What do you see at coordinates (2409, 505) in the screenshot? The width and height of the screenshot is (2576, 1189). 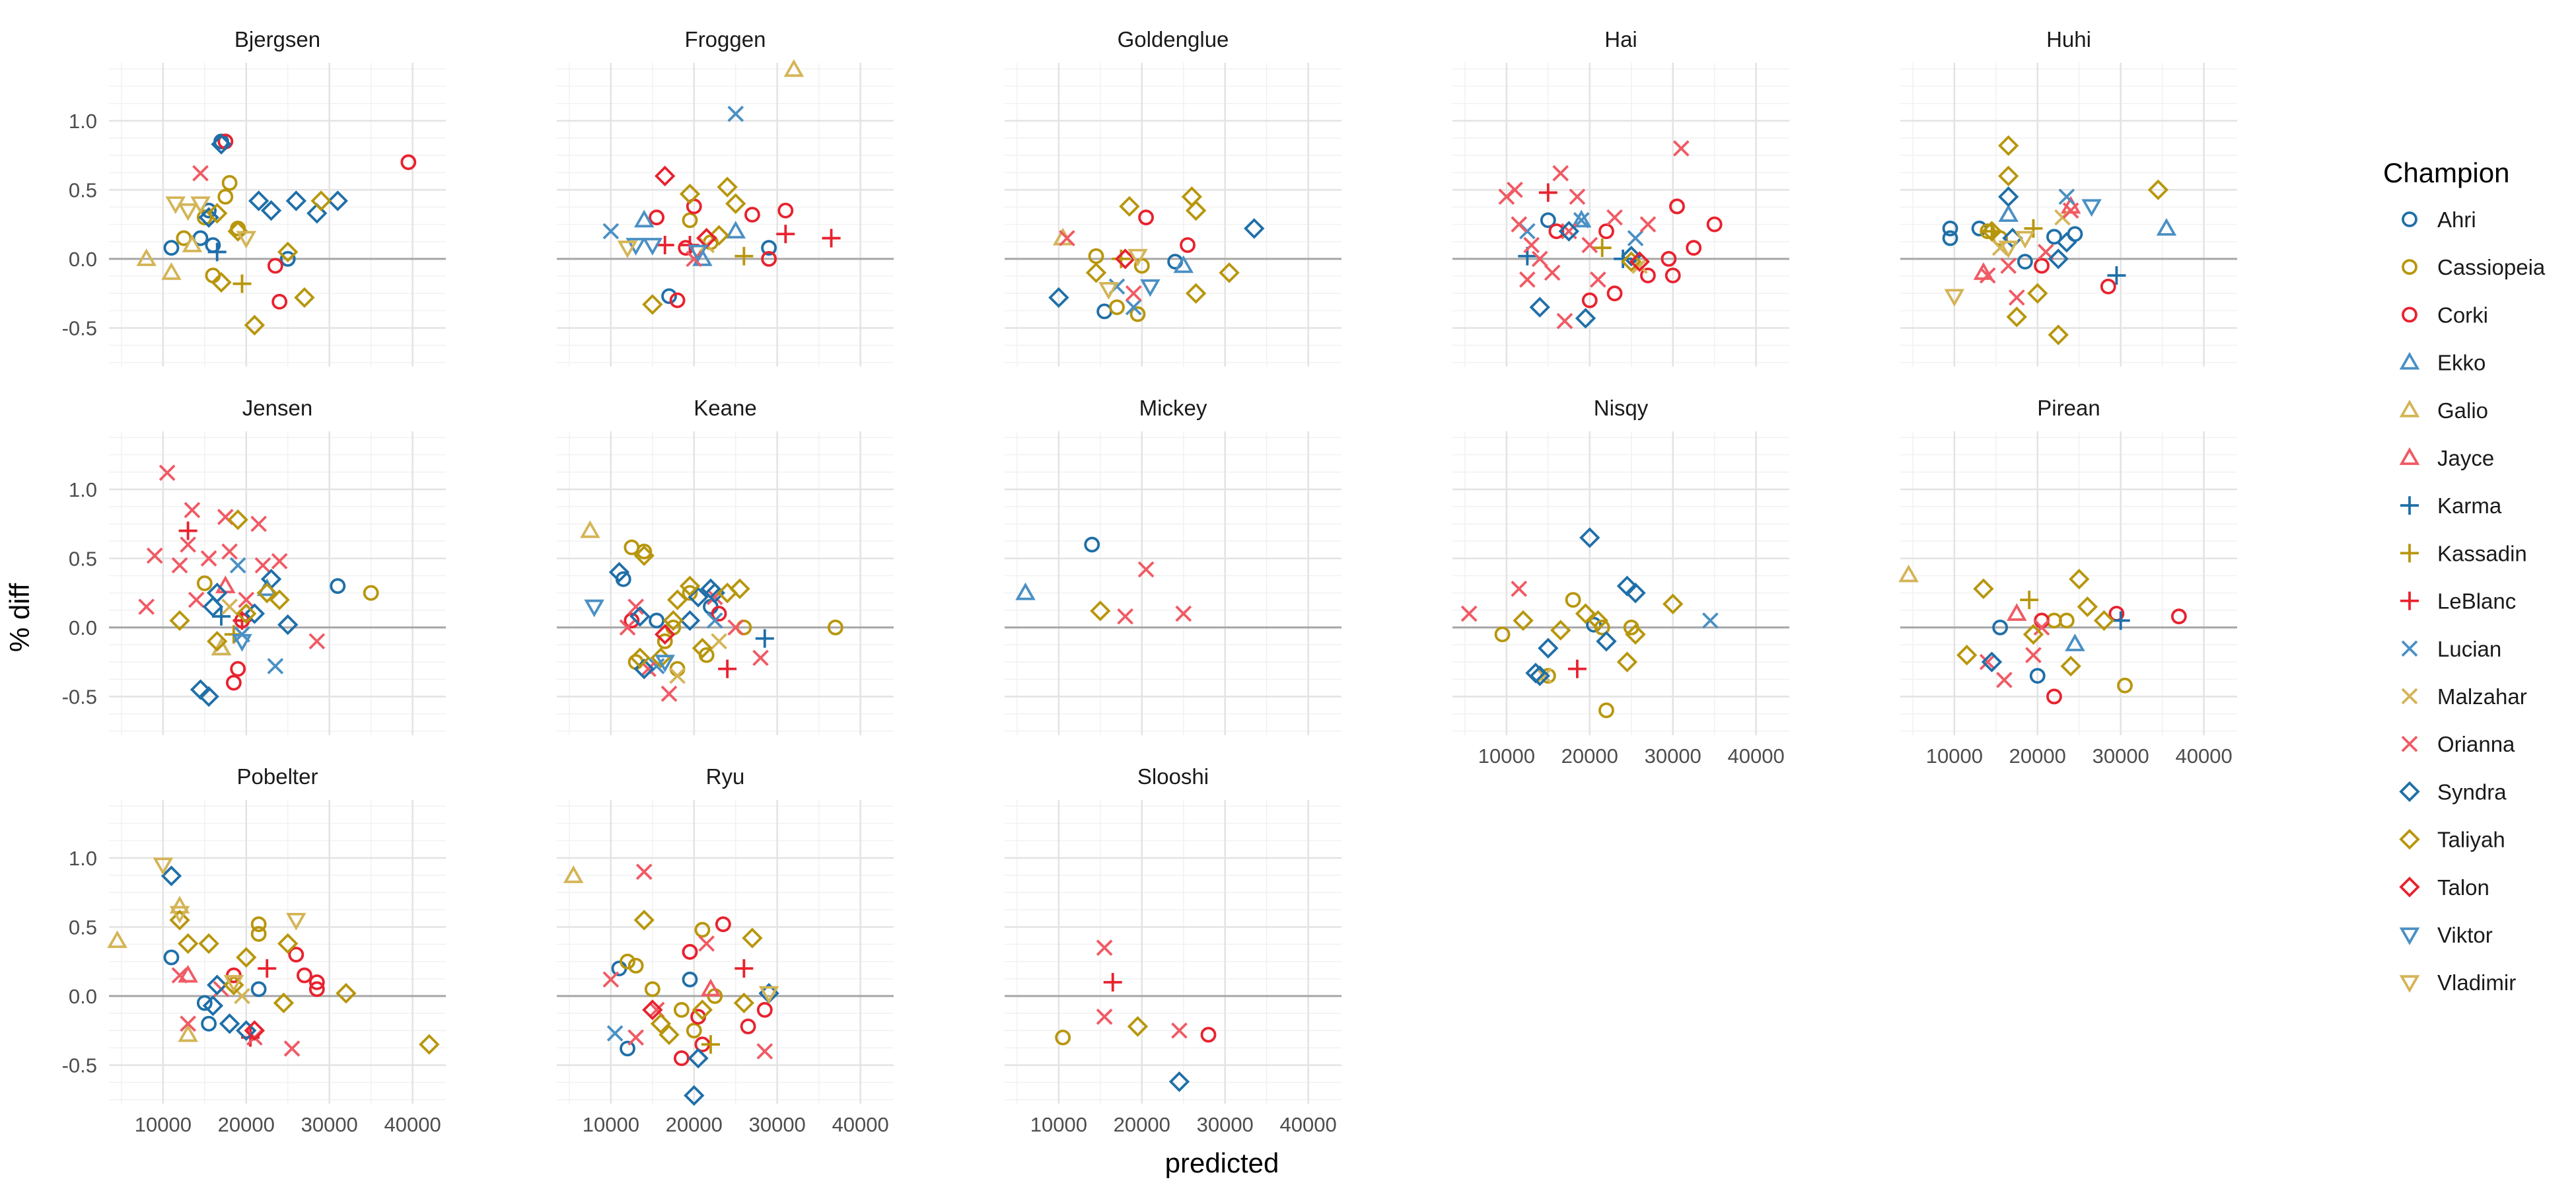 I see `legend-key-plus` at bounding box center [2409, 505].